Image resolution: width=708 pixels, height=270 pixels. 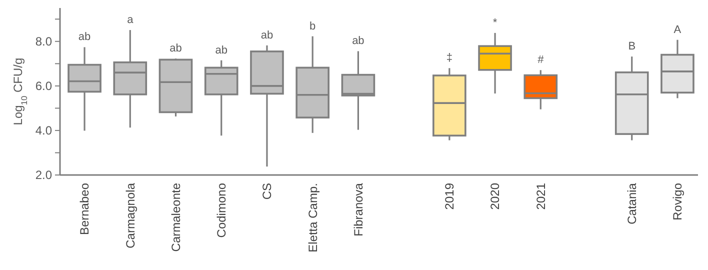 I want to click on annotation: b, so click(x=313, y=26).